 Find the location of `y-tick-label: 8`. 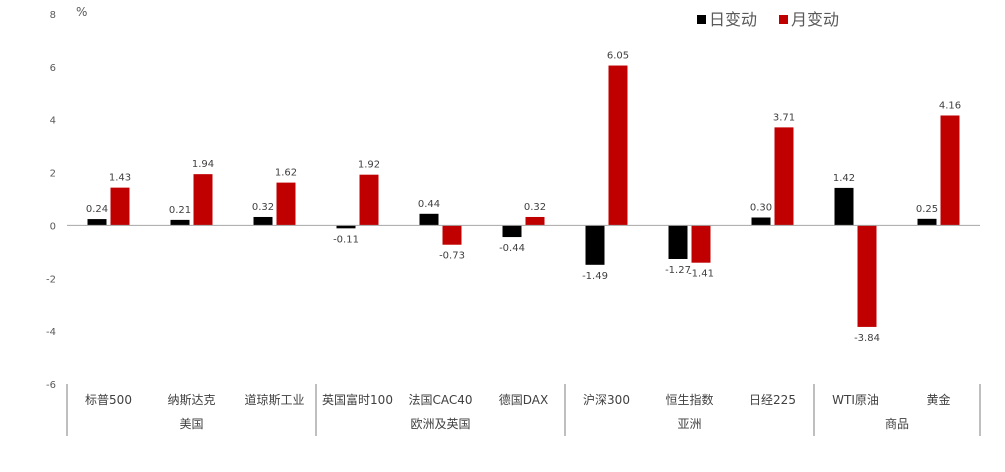

y-tick-label: 8 is located at coordinates (53, 15).